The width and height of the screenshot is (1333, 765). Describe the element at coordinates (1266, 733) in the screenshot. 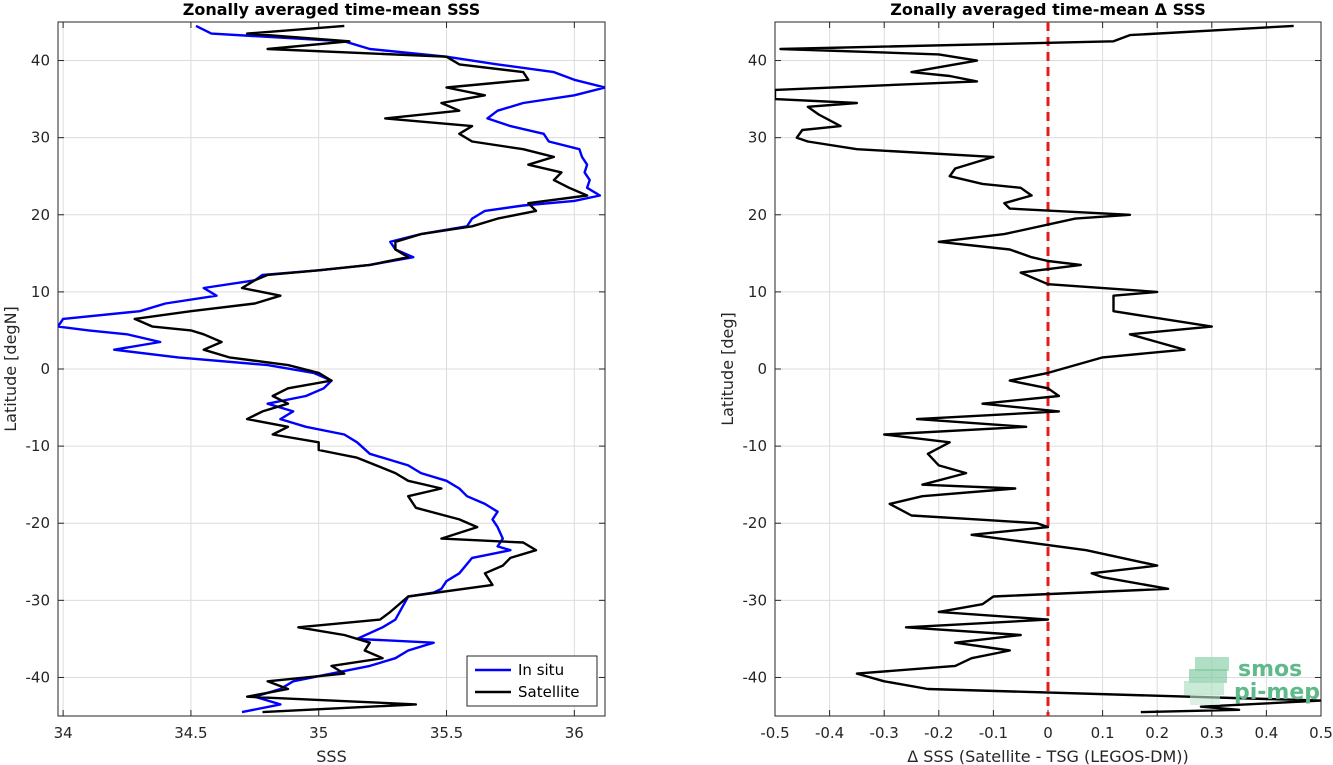

I see `x-tick-label: 0.4` at that location.